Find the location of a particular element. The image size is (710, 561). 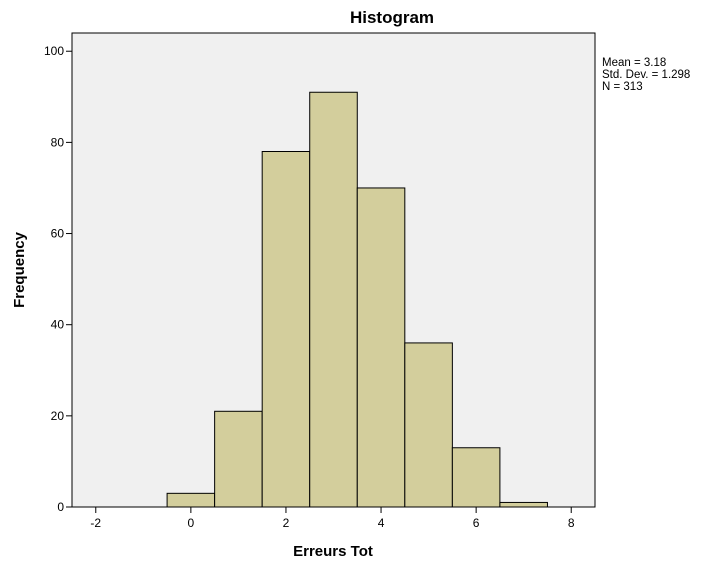

x-tick-label: 6 is located at coordinates (476, 523).